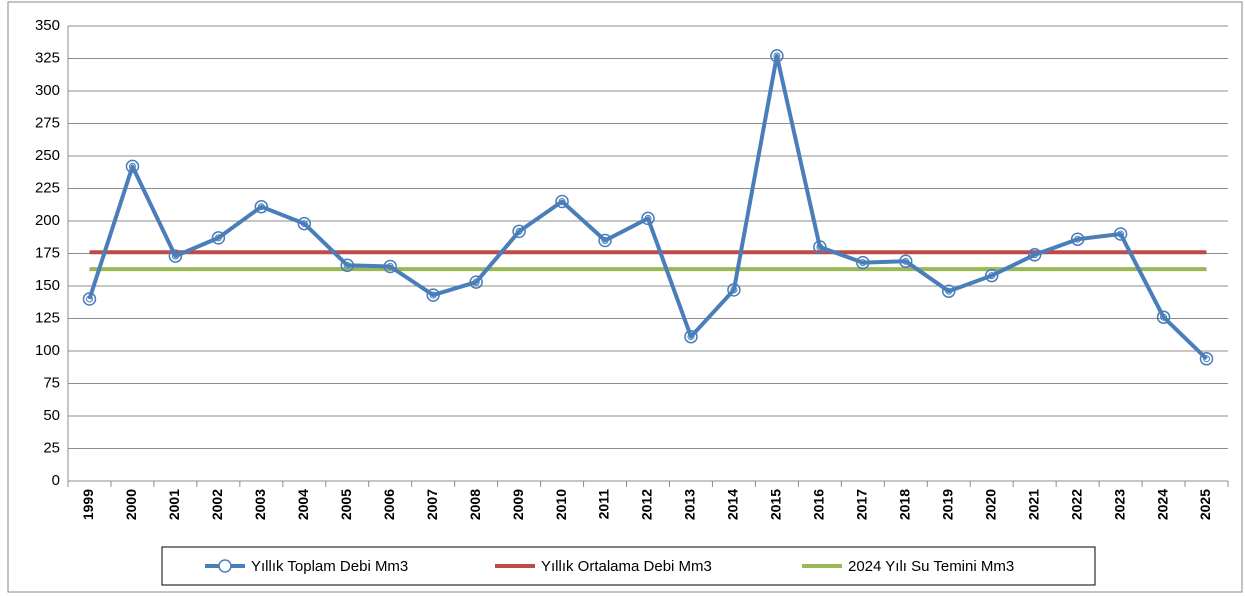 The width and height of the screenshot is (1245, 596). I want to click on y-tick-label: 150, so click(47, 285).